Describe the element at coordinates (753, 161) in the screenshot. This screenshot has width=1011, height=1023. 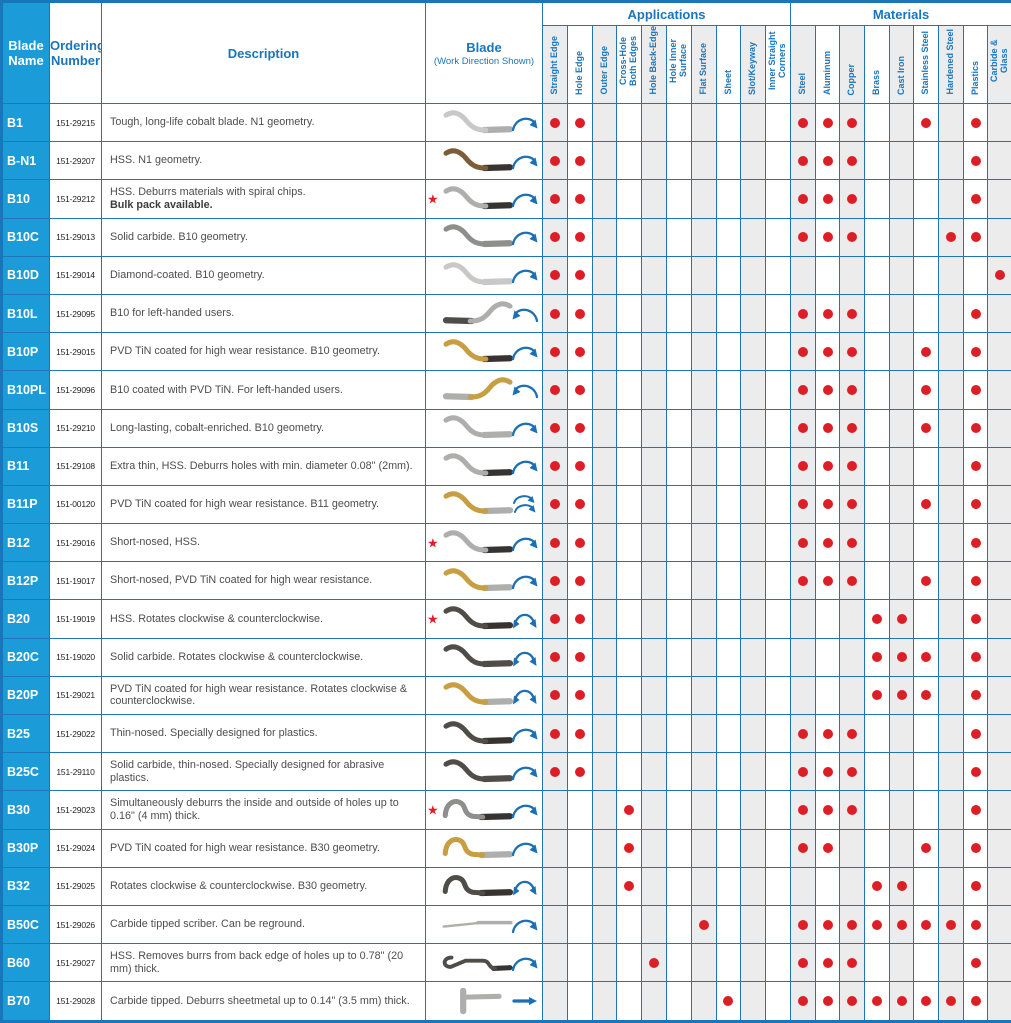
I see `application-slot-keyway-cell` at that location.